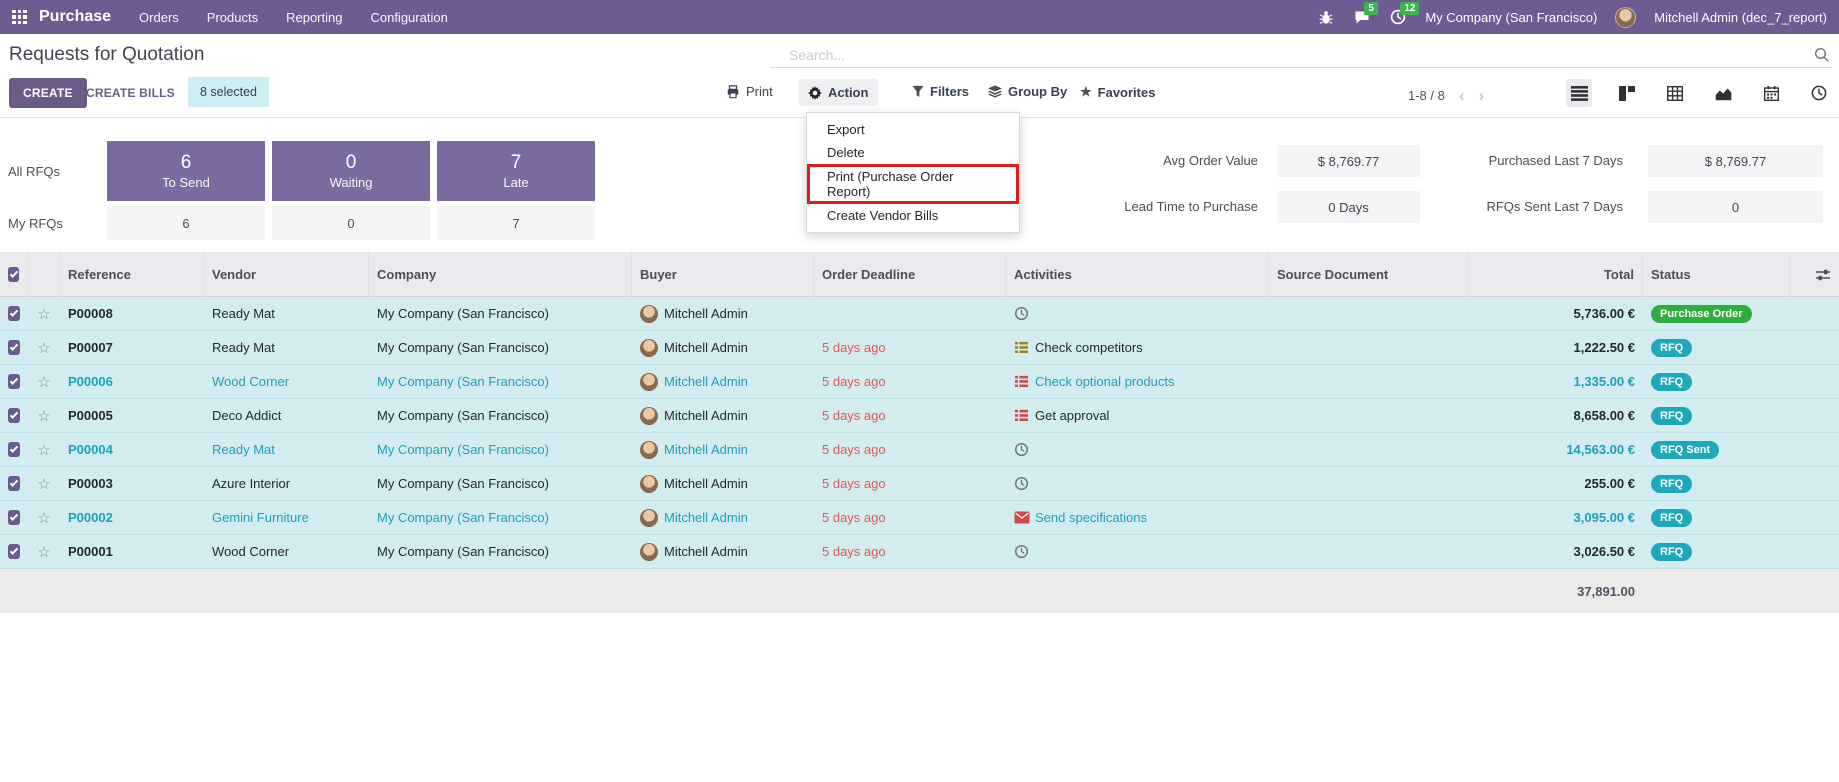  Describe the element at coordinates (130, 93) in the screenshot. I see `create-bills-button: CREATE BILLS` at that location.